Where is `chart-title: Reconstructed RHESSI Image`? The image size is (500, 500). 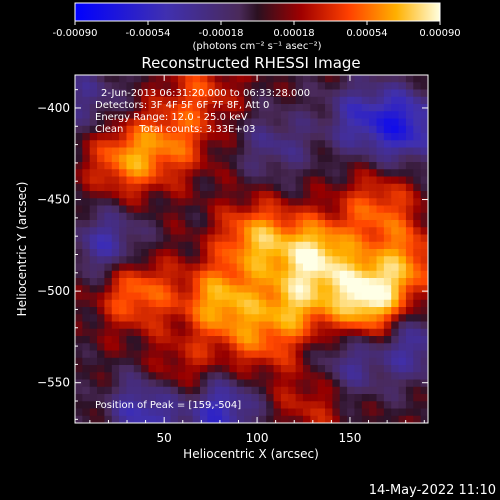
chart-title: Reconstructed RHESSI Image is located at coordinates (250, 63).